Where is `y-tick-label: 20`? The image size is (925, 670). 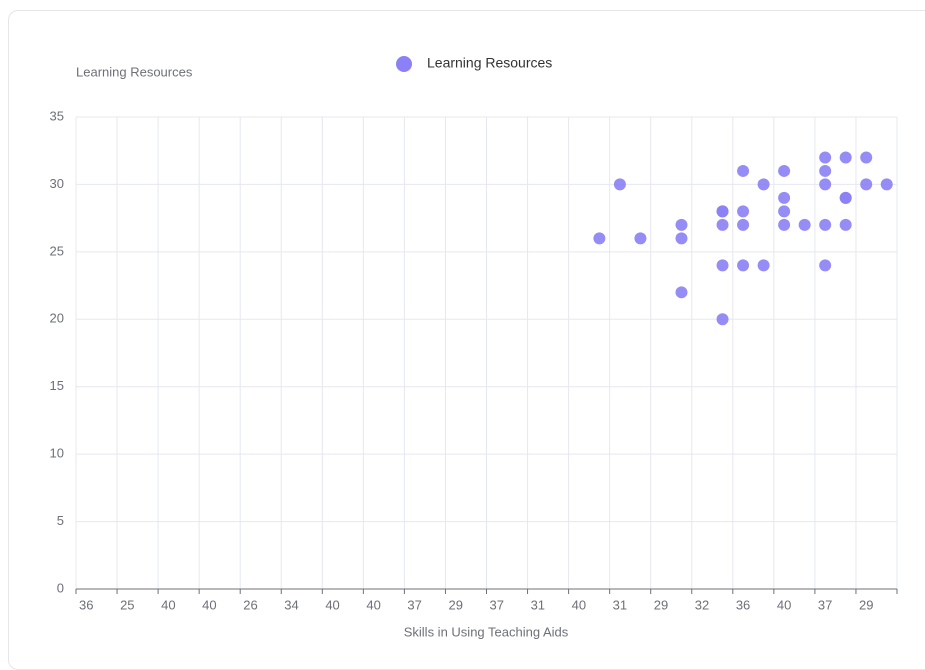 y-tick-label: 20 is located at coordinates (57, 318).